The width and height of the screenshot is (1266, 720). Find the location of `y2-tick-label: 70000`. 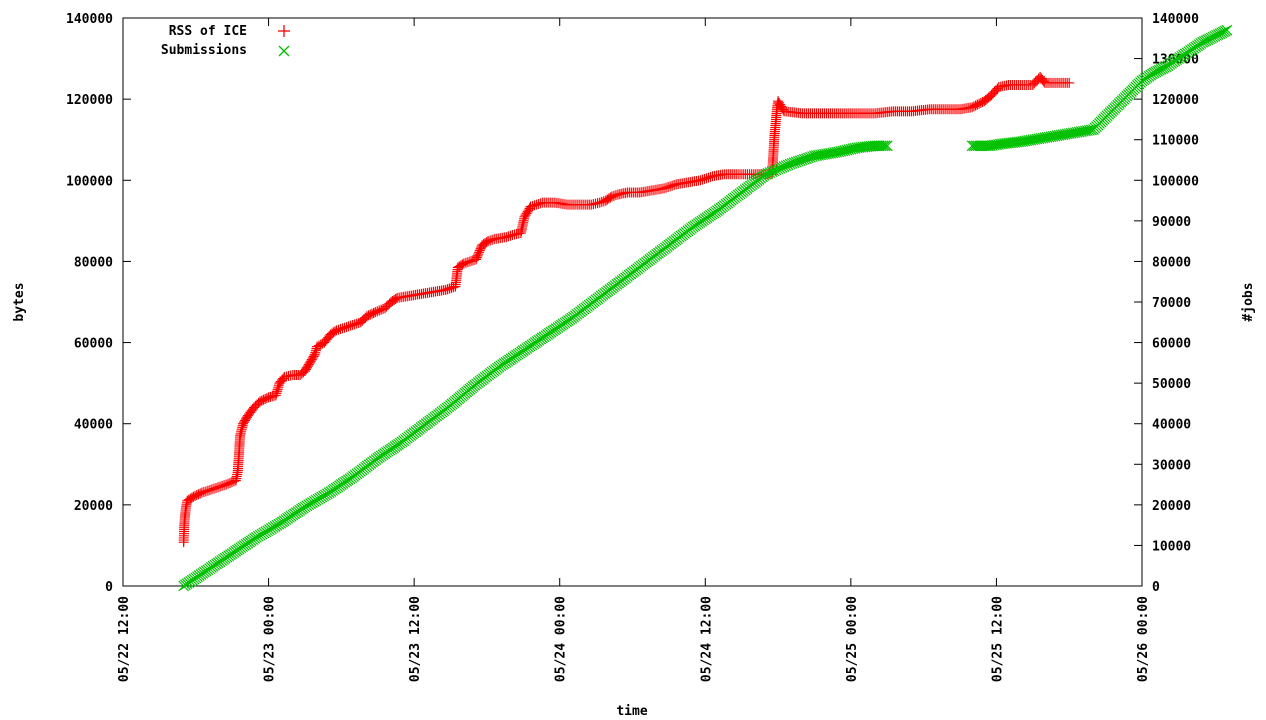

y2-tick-label: 70000 is located at coordinates (1171, 303).